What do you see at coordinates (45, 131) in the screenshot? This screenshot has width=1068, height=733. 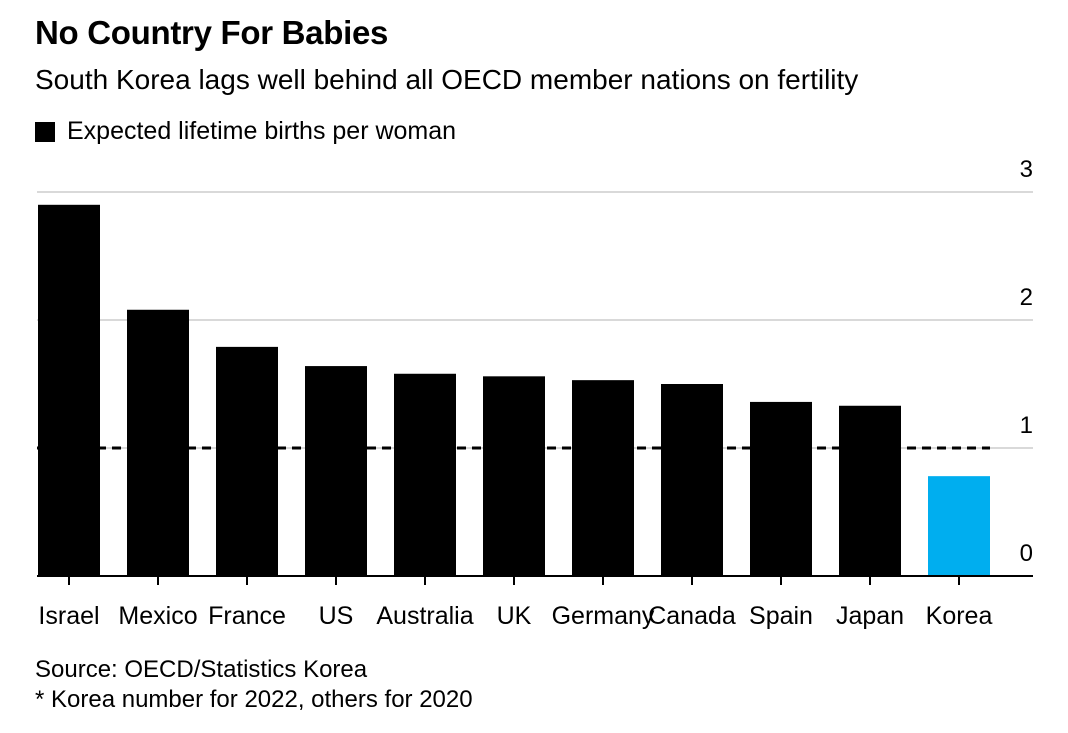 I see `legend-swatch` at bounding box center [45, 131].